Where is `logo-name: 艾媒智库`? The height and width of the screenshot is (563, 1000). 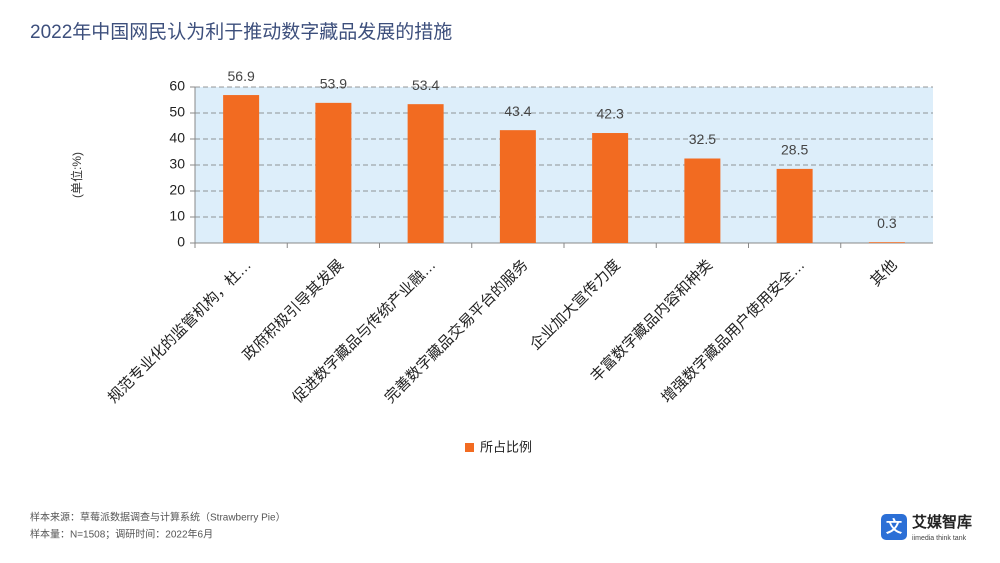 logo-name: 艾媒智库 is located at coordinates (942, 522).